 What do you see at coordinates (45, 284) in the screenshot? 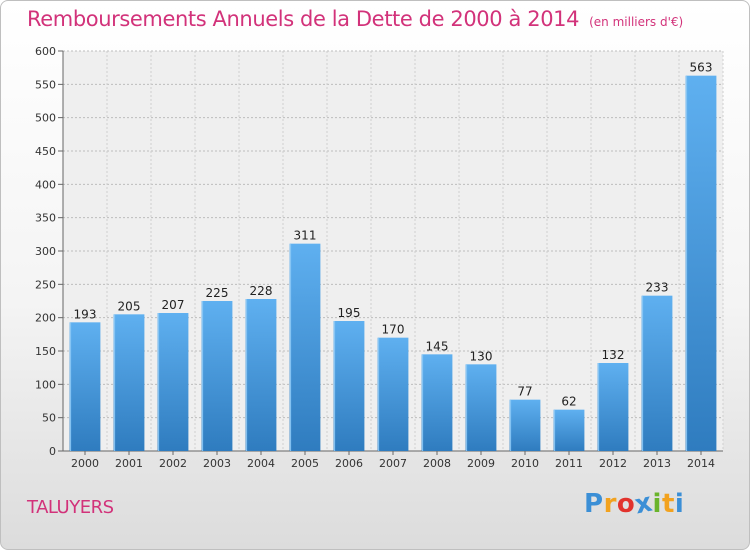
I see `y-tick-label: 250` at bounding box center [45, 284].